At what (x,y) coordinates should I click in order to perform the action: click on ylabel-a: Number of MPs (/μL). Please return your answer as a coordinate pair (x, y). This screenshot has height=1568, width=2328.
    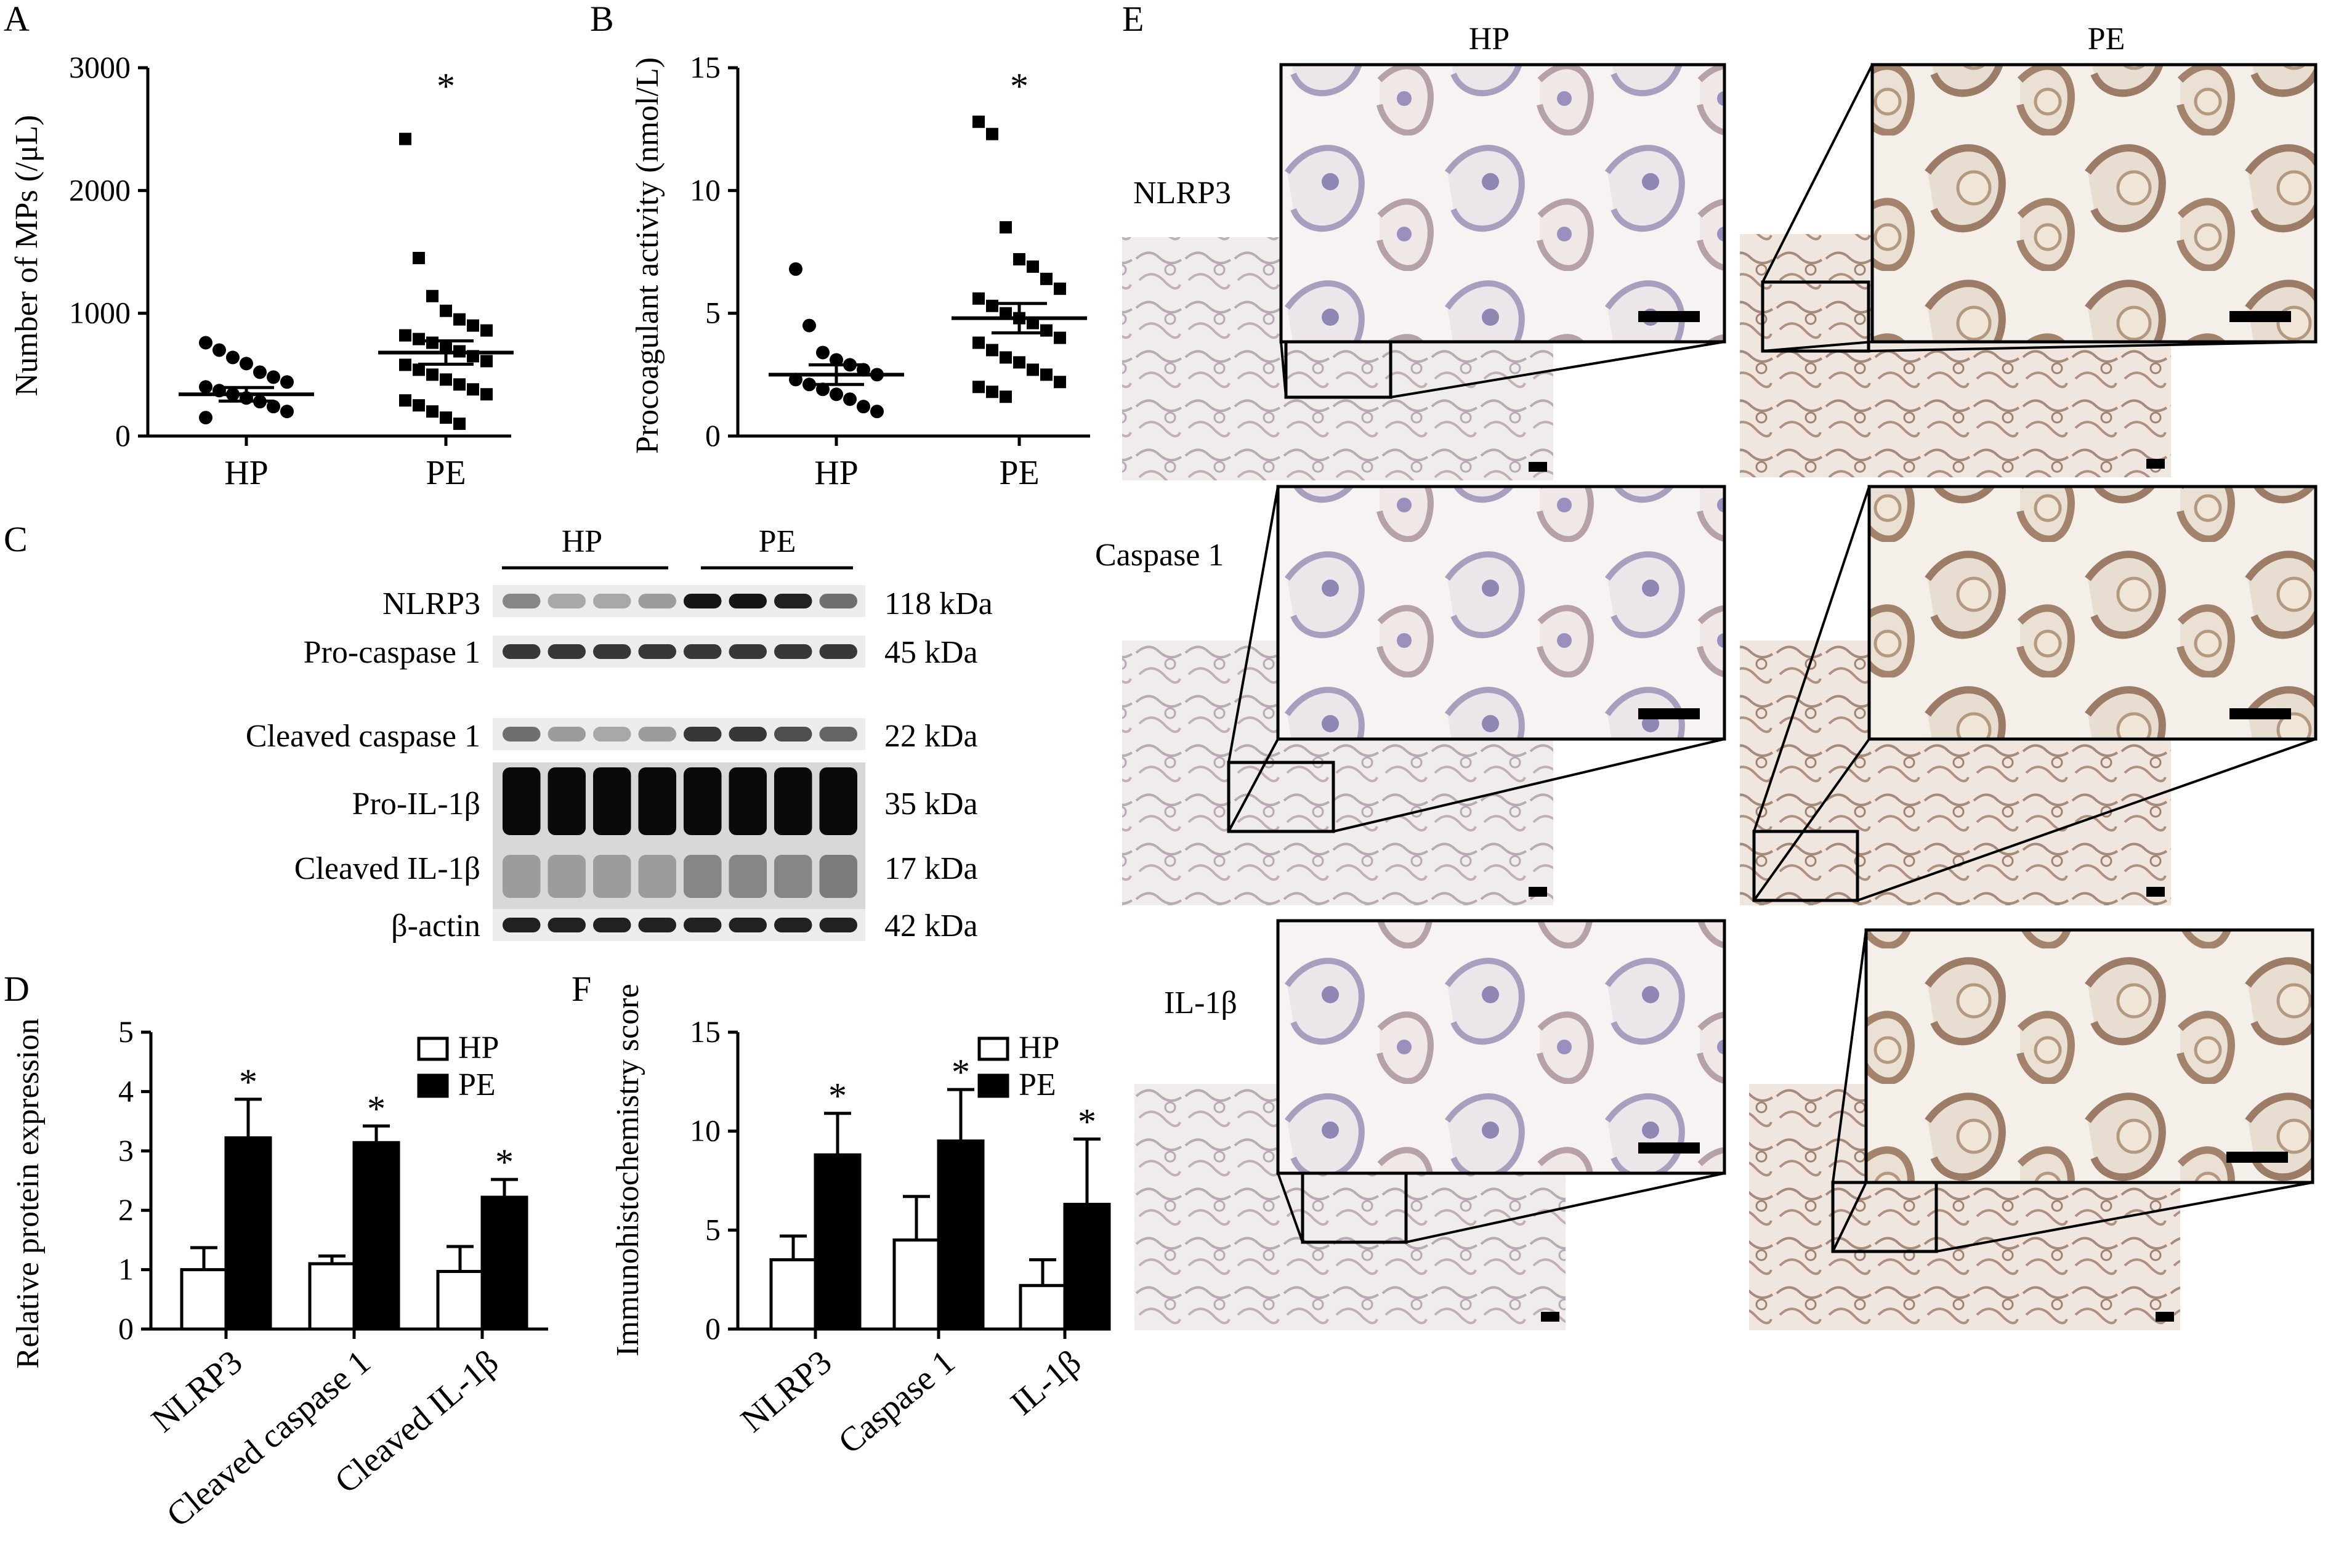
    Looking at the image, I should click on (27, 256).